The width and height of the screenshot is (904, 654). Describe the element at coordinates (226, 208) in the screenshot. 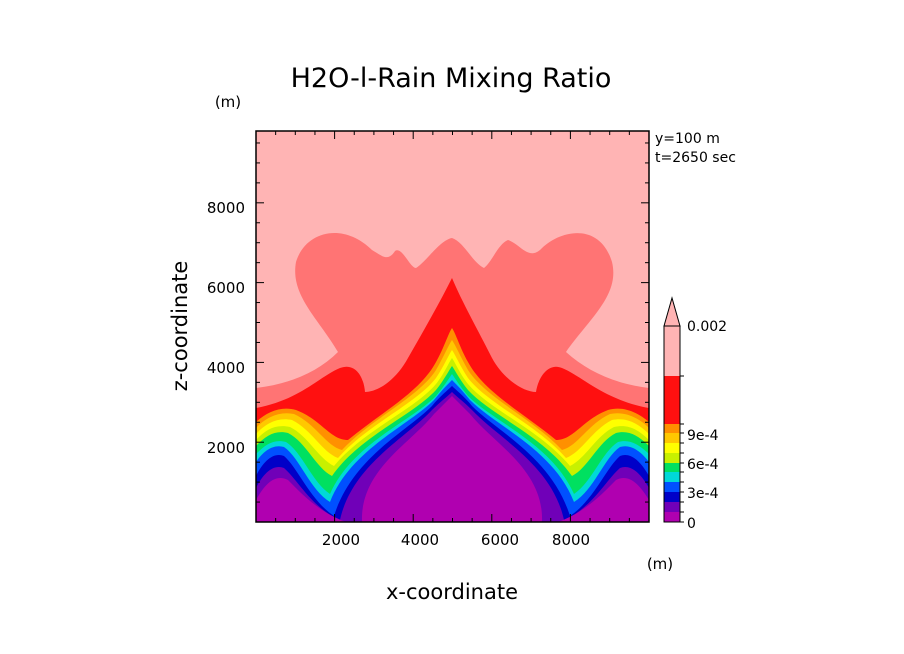

I see `y-tick-label: 8000` at that location.